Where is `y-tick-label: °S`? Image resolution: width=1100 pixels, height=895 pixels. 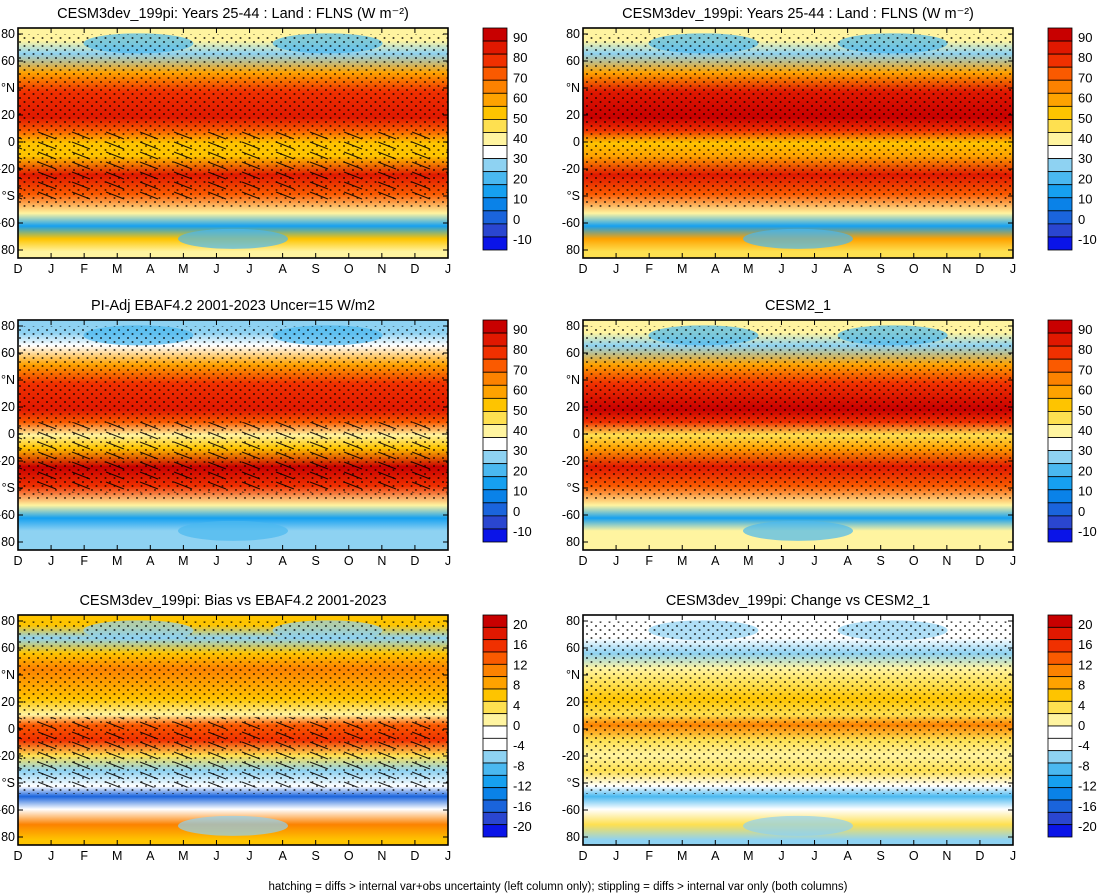
y-tick-label: °S is located at coordinates (8, 488).